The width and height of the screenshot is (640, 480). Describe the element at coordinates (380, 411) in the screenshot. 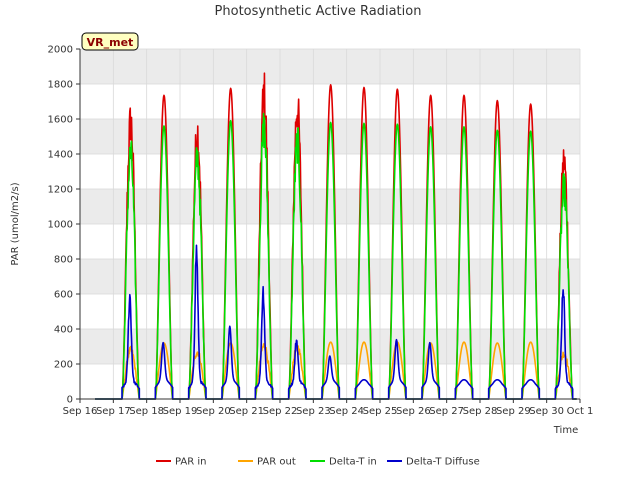

I see `x-tick-label: Sep 25` at that location.